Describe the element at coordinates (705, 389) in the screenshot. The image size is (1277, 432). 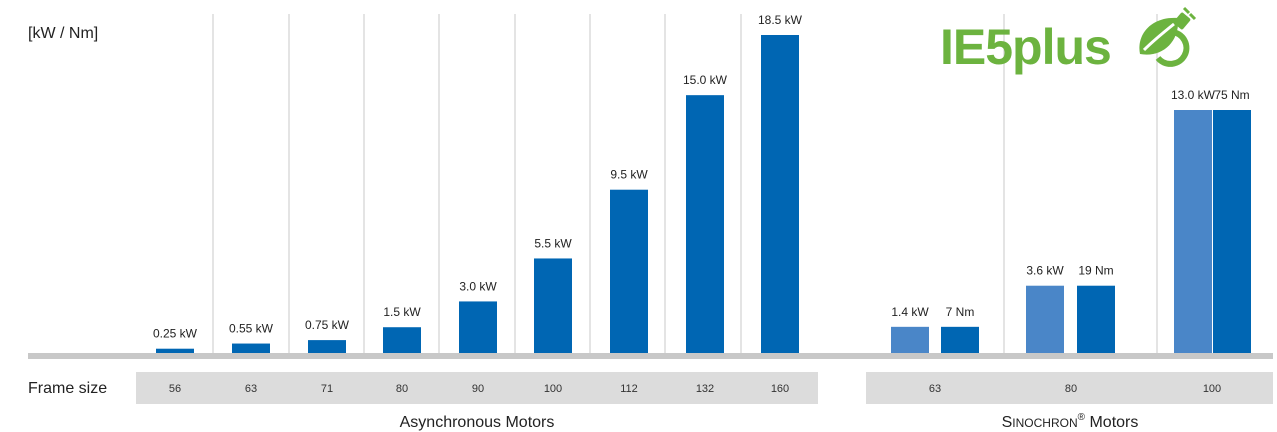
I see `frame-label-async-132: 132` at that location.